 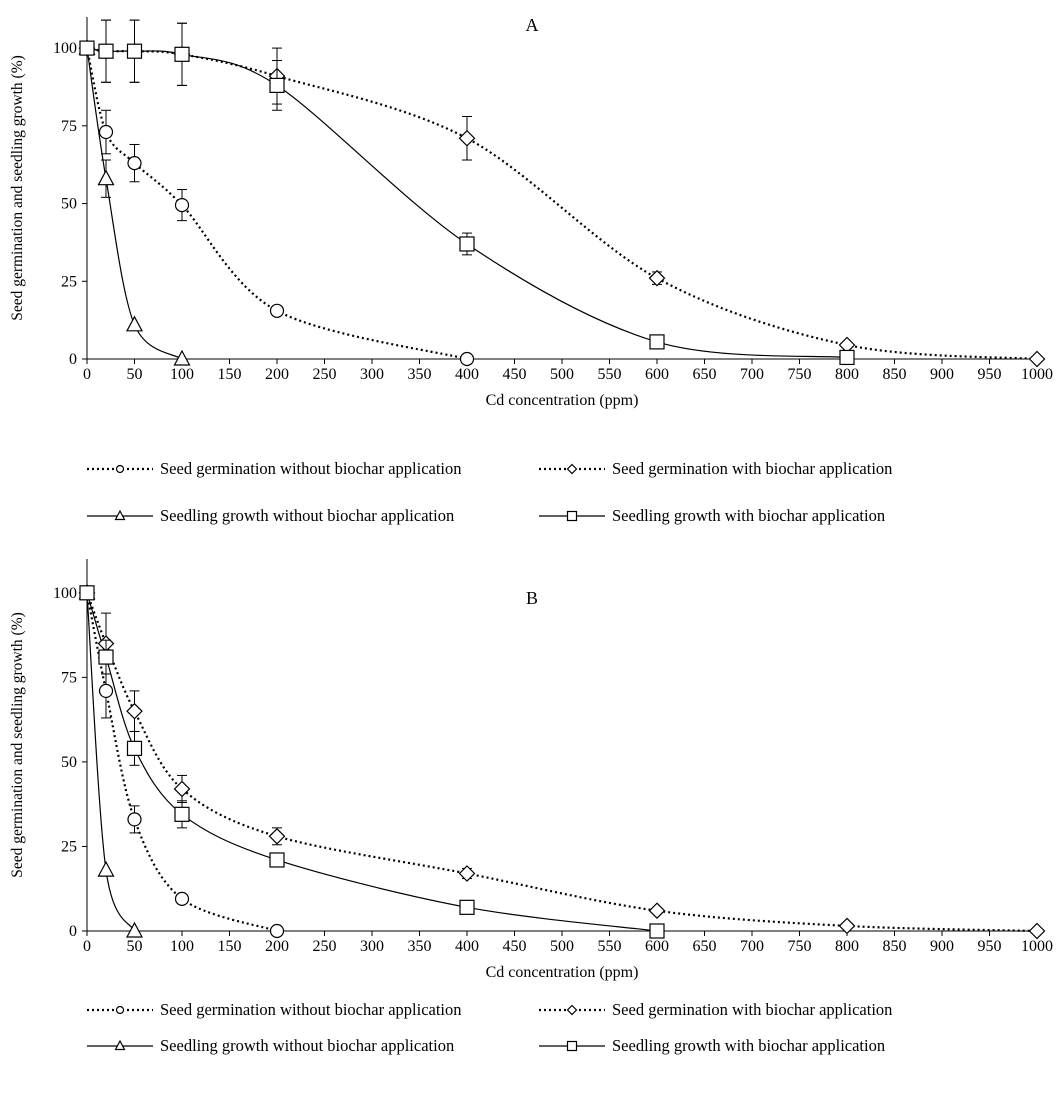 I want to click on x-tick-label: 550, so click(x=610, y=374).